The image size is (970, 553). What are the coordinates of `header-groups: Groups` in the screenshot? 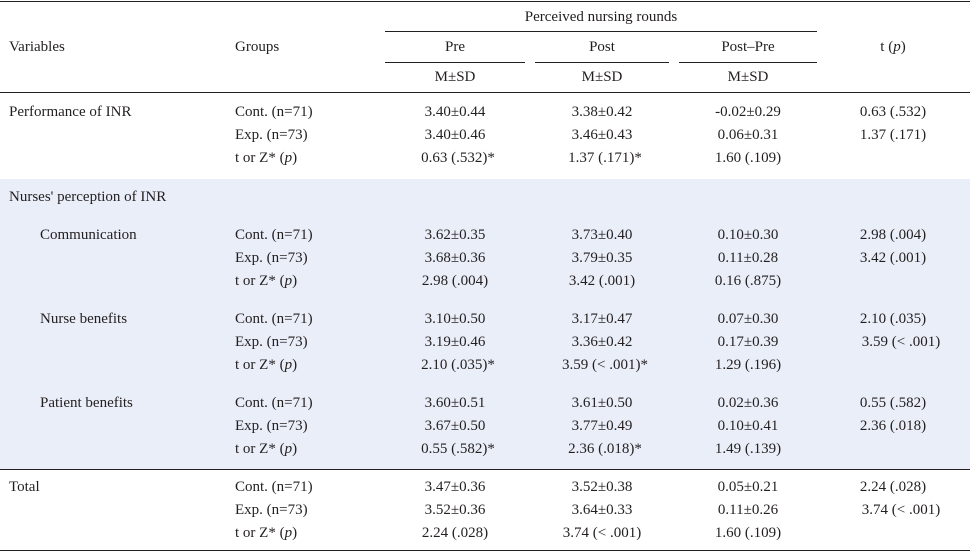 It's located at (257, 47).